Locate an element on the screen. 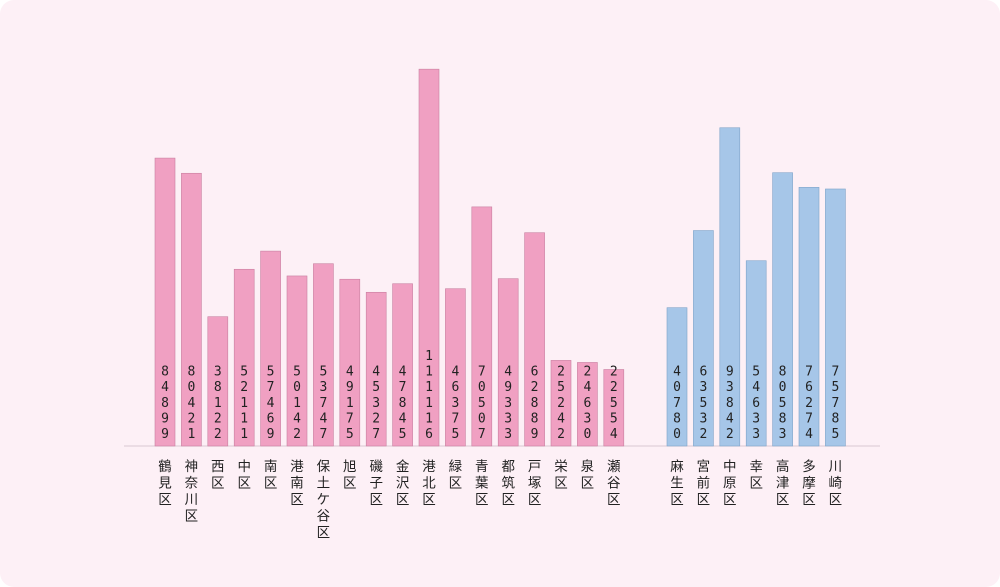 This screenshot has height=587, width=1000. bar-南区 is located at coordinates (270, 348).